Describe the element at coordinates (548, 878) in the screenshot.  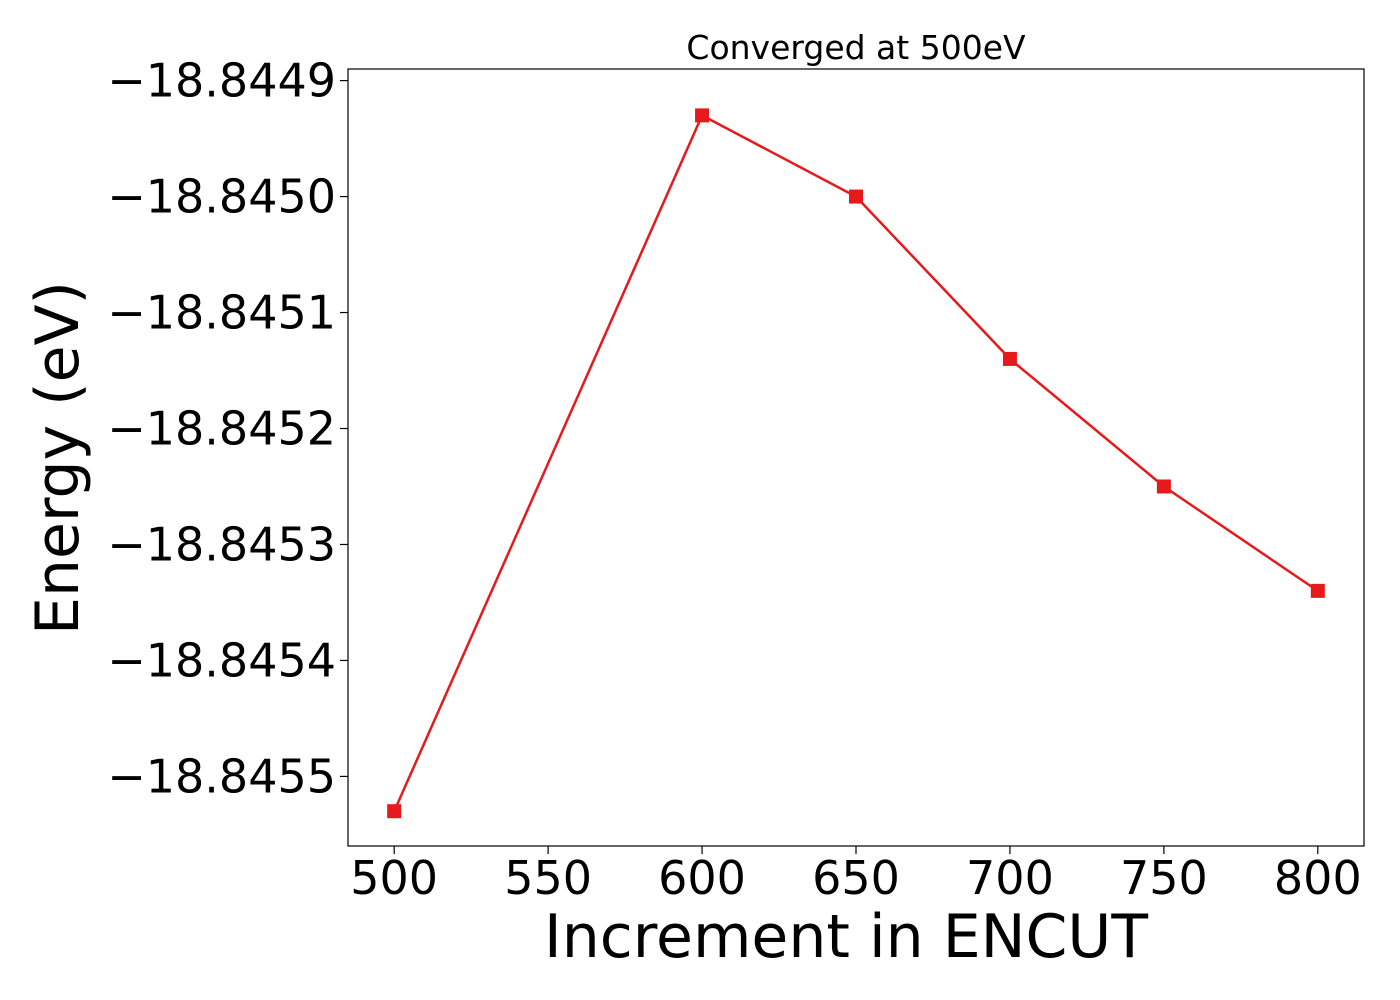
I see `x-tick-label: 550` at that location.